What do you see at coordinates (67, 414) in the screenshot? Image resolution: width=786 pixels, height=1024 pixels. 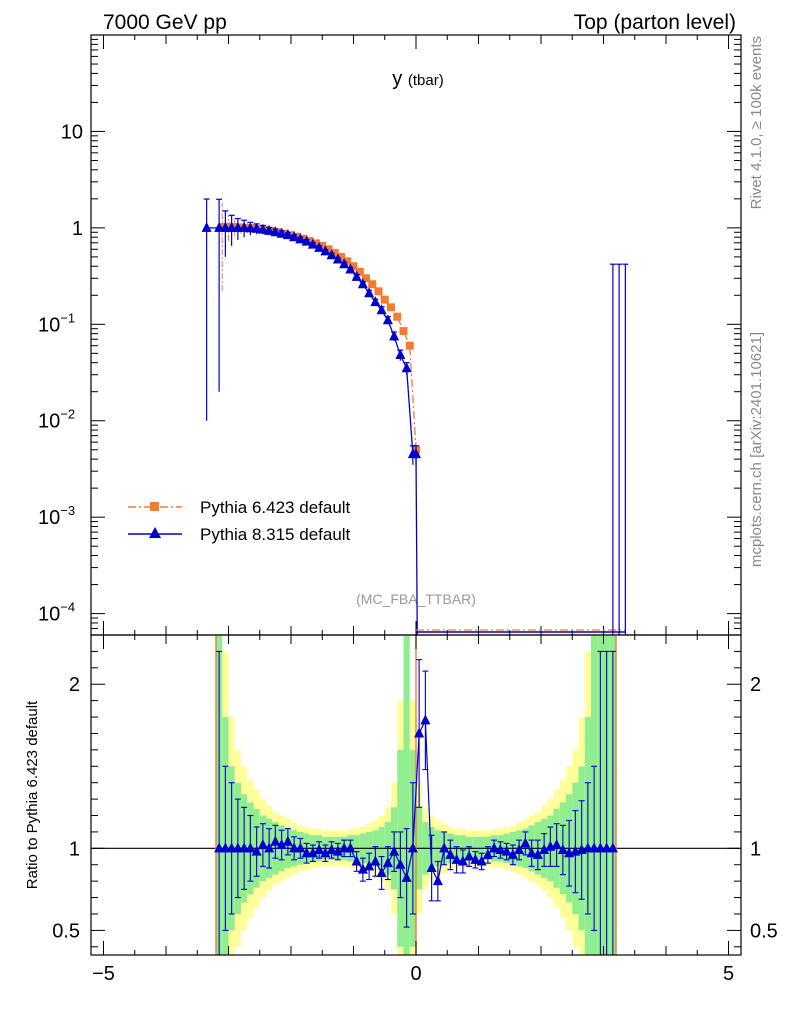 I see `tick-label-exponent: −2` at bounding box center [67, 414].